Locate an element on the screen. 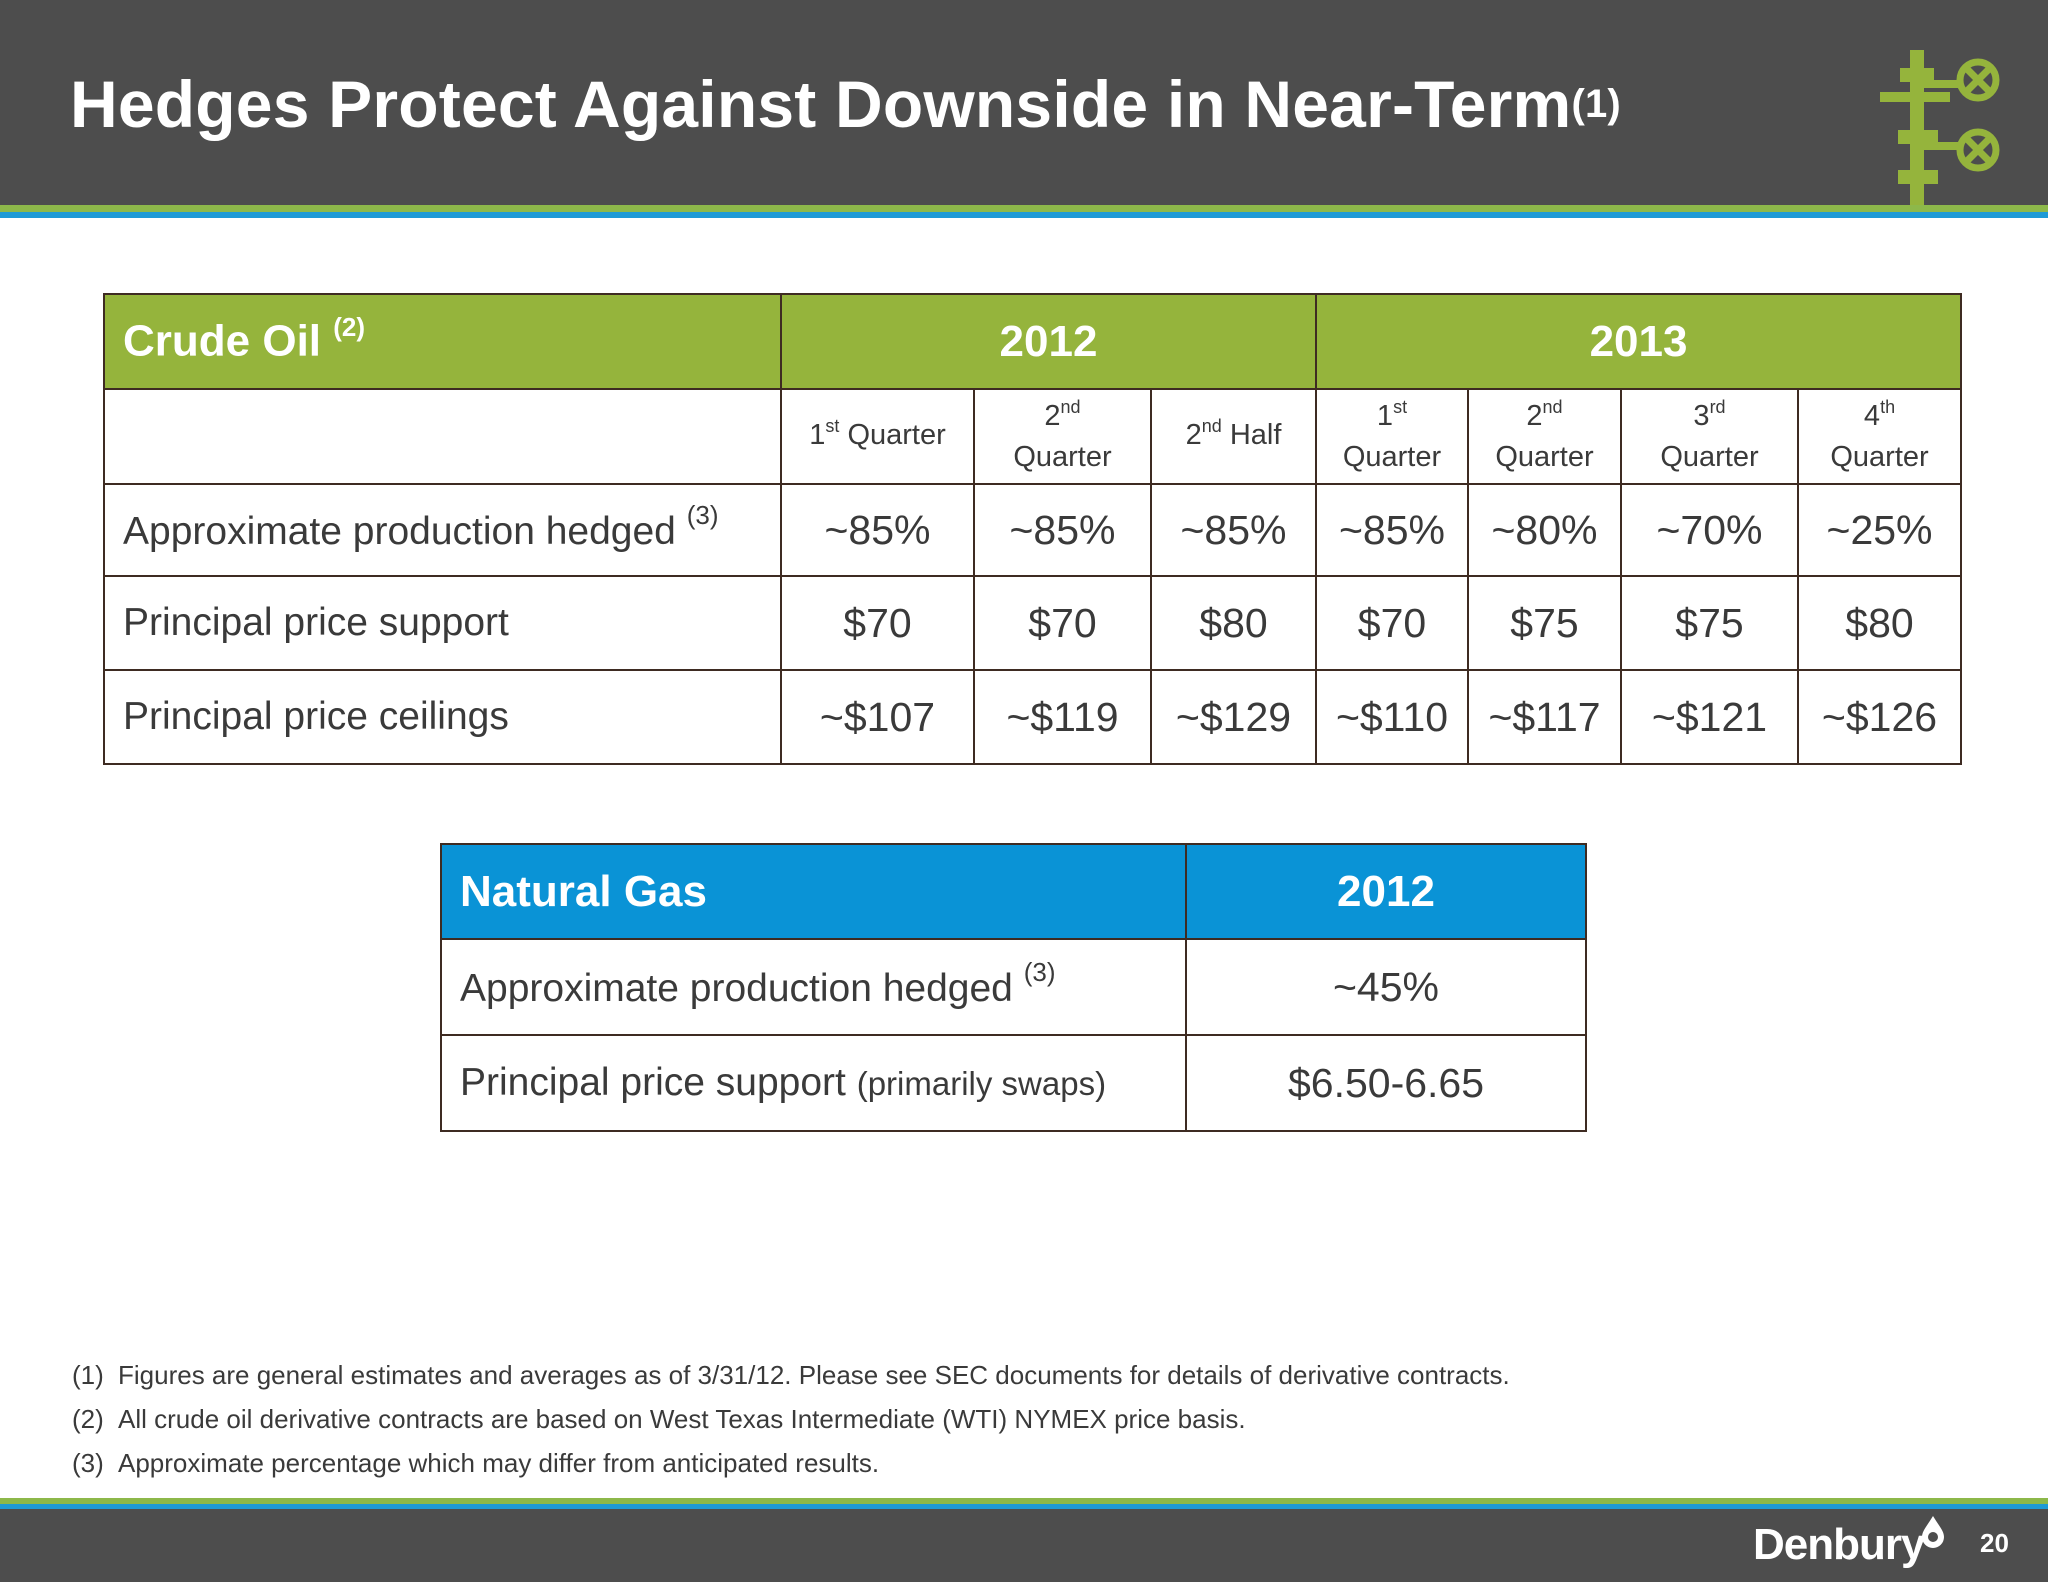 This screenshot has height=1582, width=2048. table-cell: ~$107 is located at coordinates (877, 717).